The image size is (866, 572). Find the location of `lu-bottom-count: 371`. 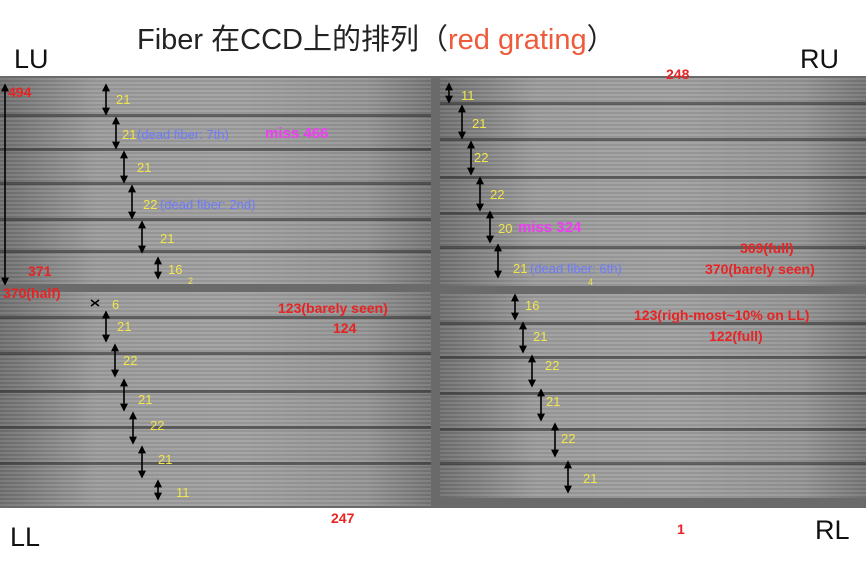

lu-bottom-count: 371 is located at coordinates (40, 271).